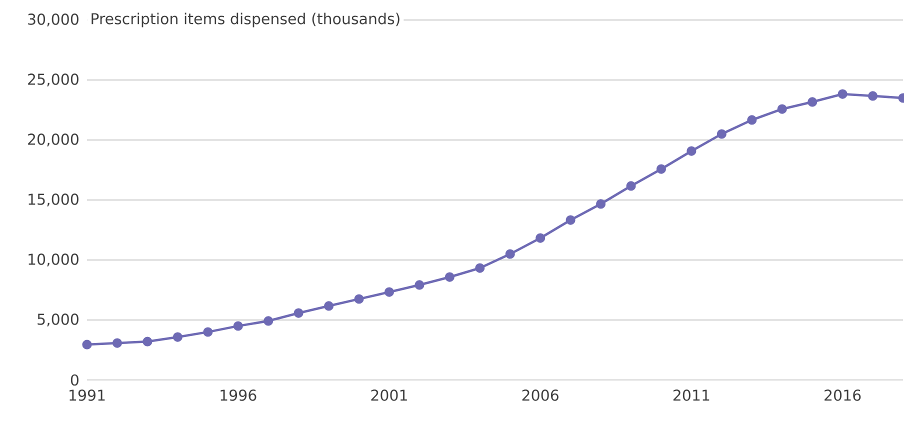 The width and height of the screenshot is (904, 421). What do you see at coordinates (389, 395) in the screenshot?
I see `x-tick-label: 2001` at bounding box center [389, 395].